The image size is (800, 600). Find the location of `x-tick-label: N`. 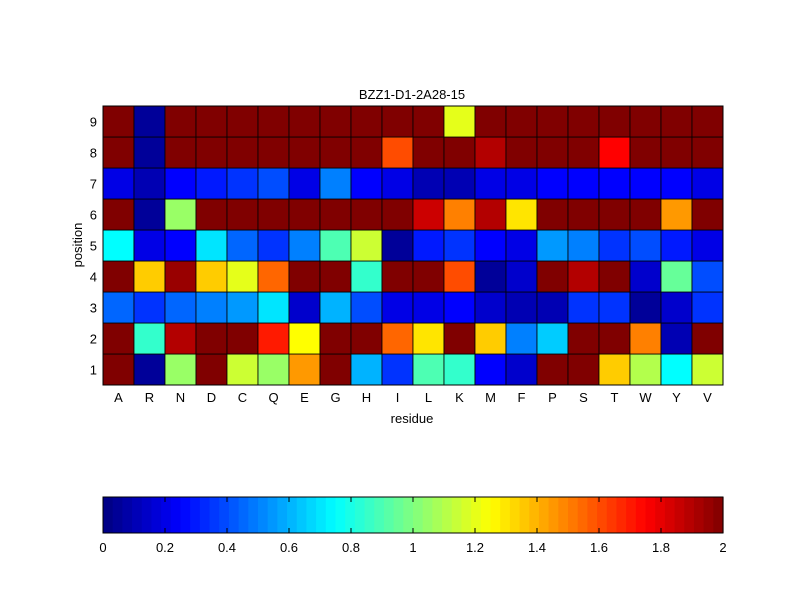

x-tick-label: N is located at coordinates (180, 397).